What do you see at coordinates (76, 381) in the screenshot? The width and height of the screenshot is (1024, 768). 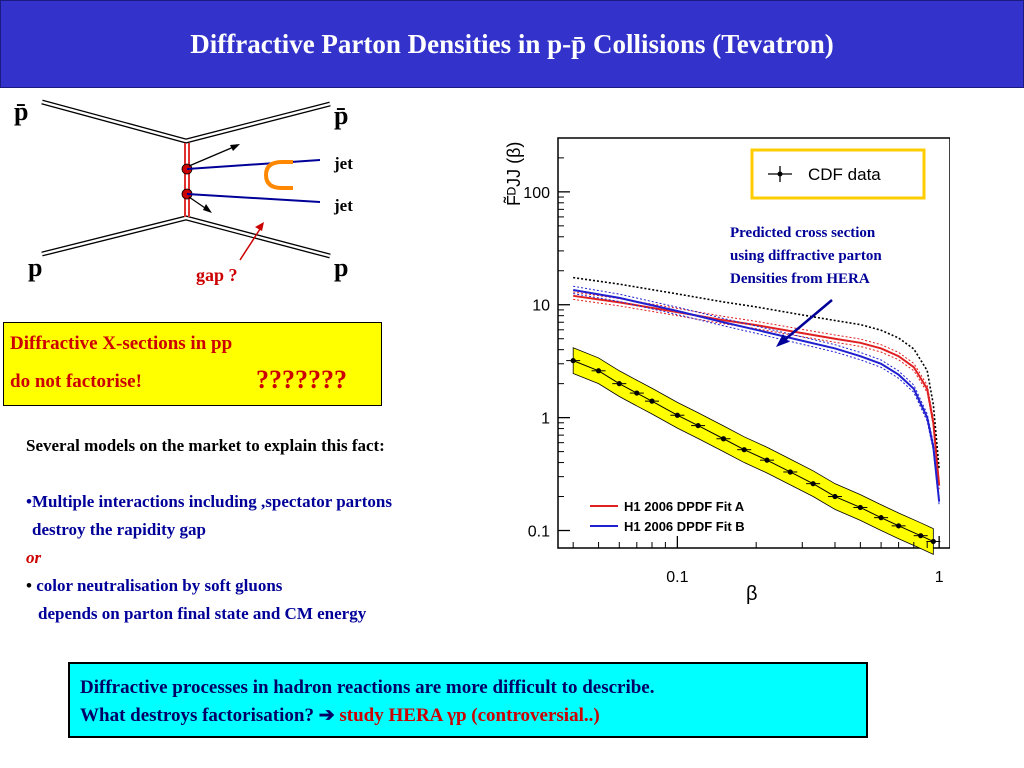 I see `callout-line-2: do not factorise!` at bounding box center [76, 381].